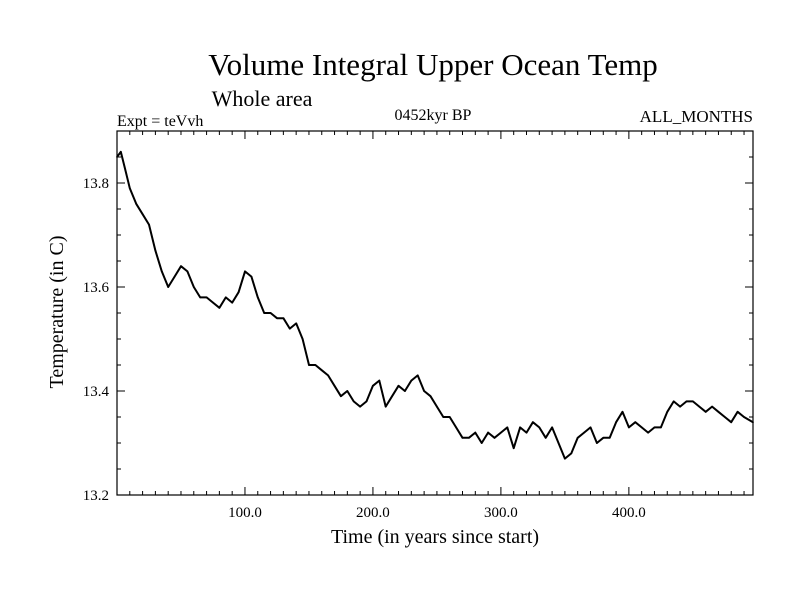  What do you see at coordinates (96, 496) in the screenshot?
I see `y-tick-label: 13.2` at bounding box center [96, 496].